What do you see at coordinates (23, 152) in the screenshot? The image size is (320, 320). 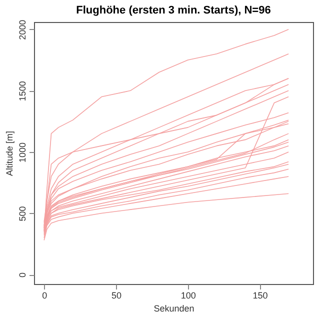 I see `y-tick-label: 1000` at bounding box center [23, 152].